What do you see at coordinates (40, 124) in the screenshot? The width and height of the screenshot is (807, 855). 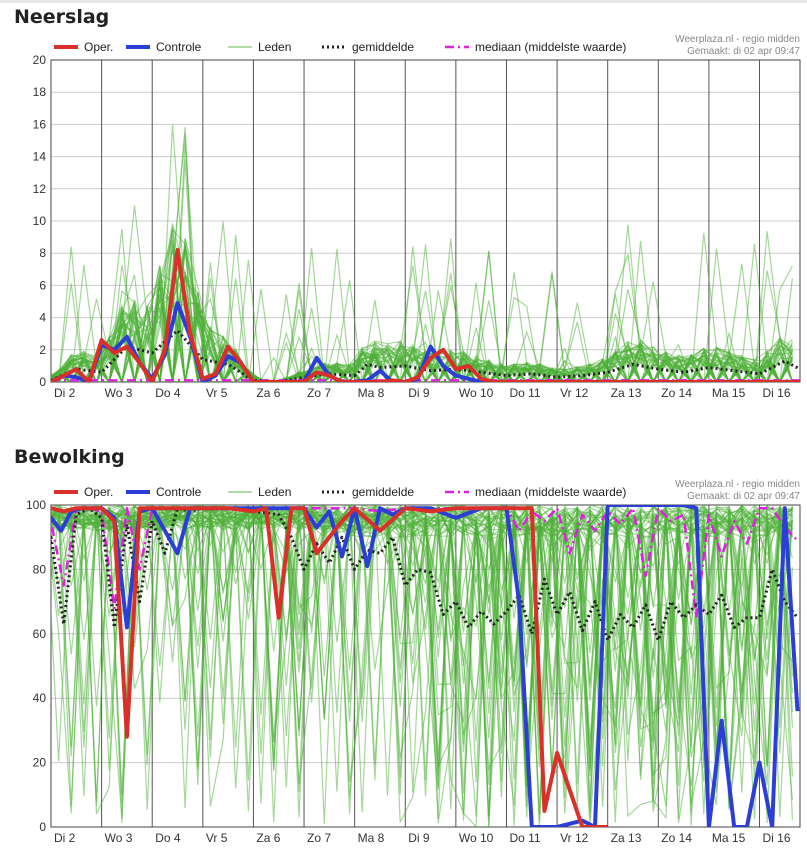 I see `y-tick-label: 16` at bounding box center [40, 124].